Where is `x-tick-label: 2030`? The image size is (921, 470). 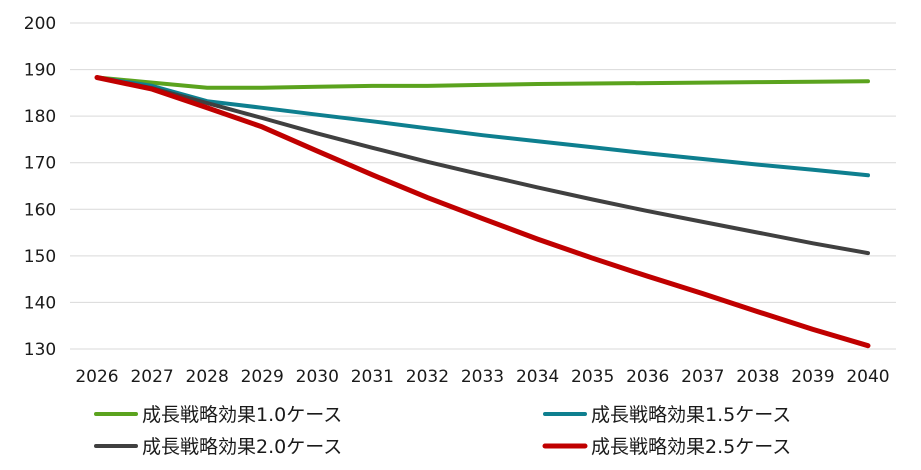
x-tick-label: 2030 is located at coordinates (317, 377).